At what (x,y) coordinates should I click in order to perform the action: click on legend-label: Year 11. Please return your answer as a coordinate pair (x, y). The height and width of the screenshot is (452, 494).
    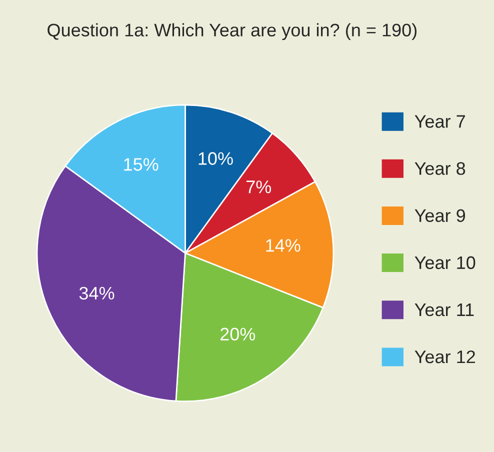
    Looking at the image, I should click on (444, 310).